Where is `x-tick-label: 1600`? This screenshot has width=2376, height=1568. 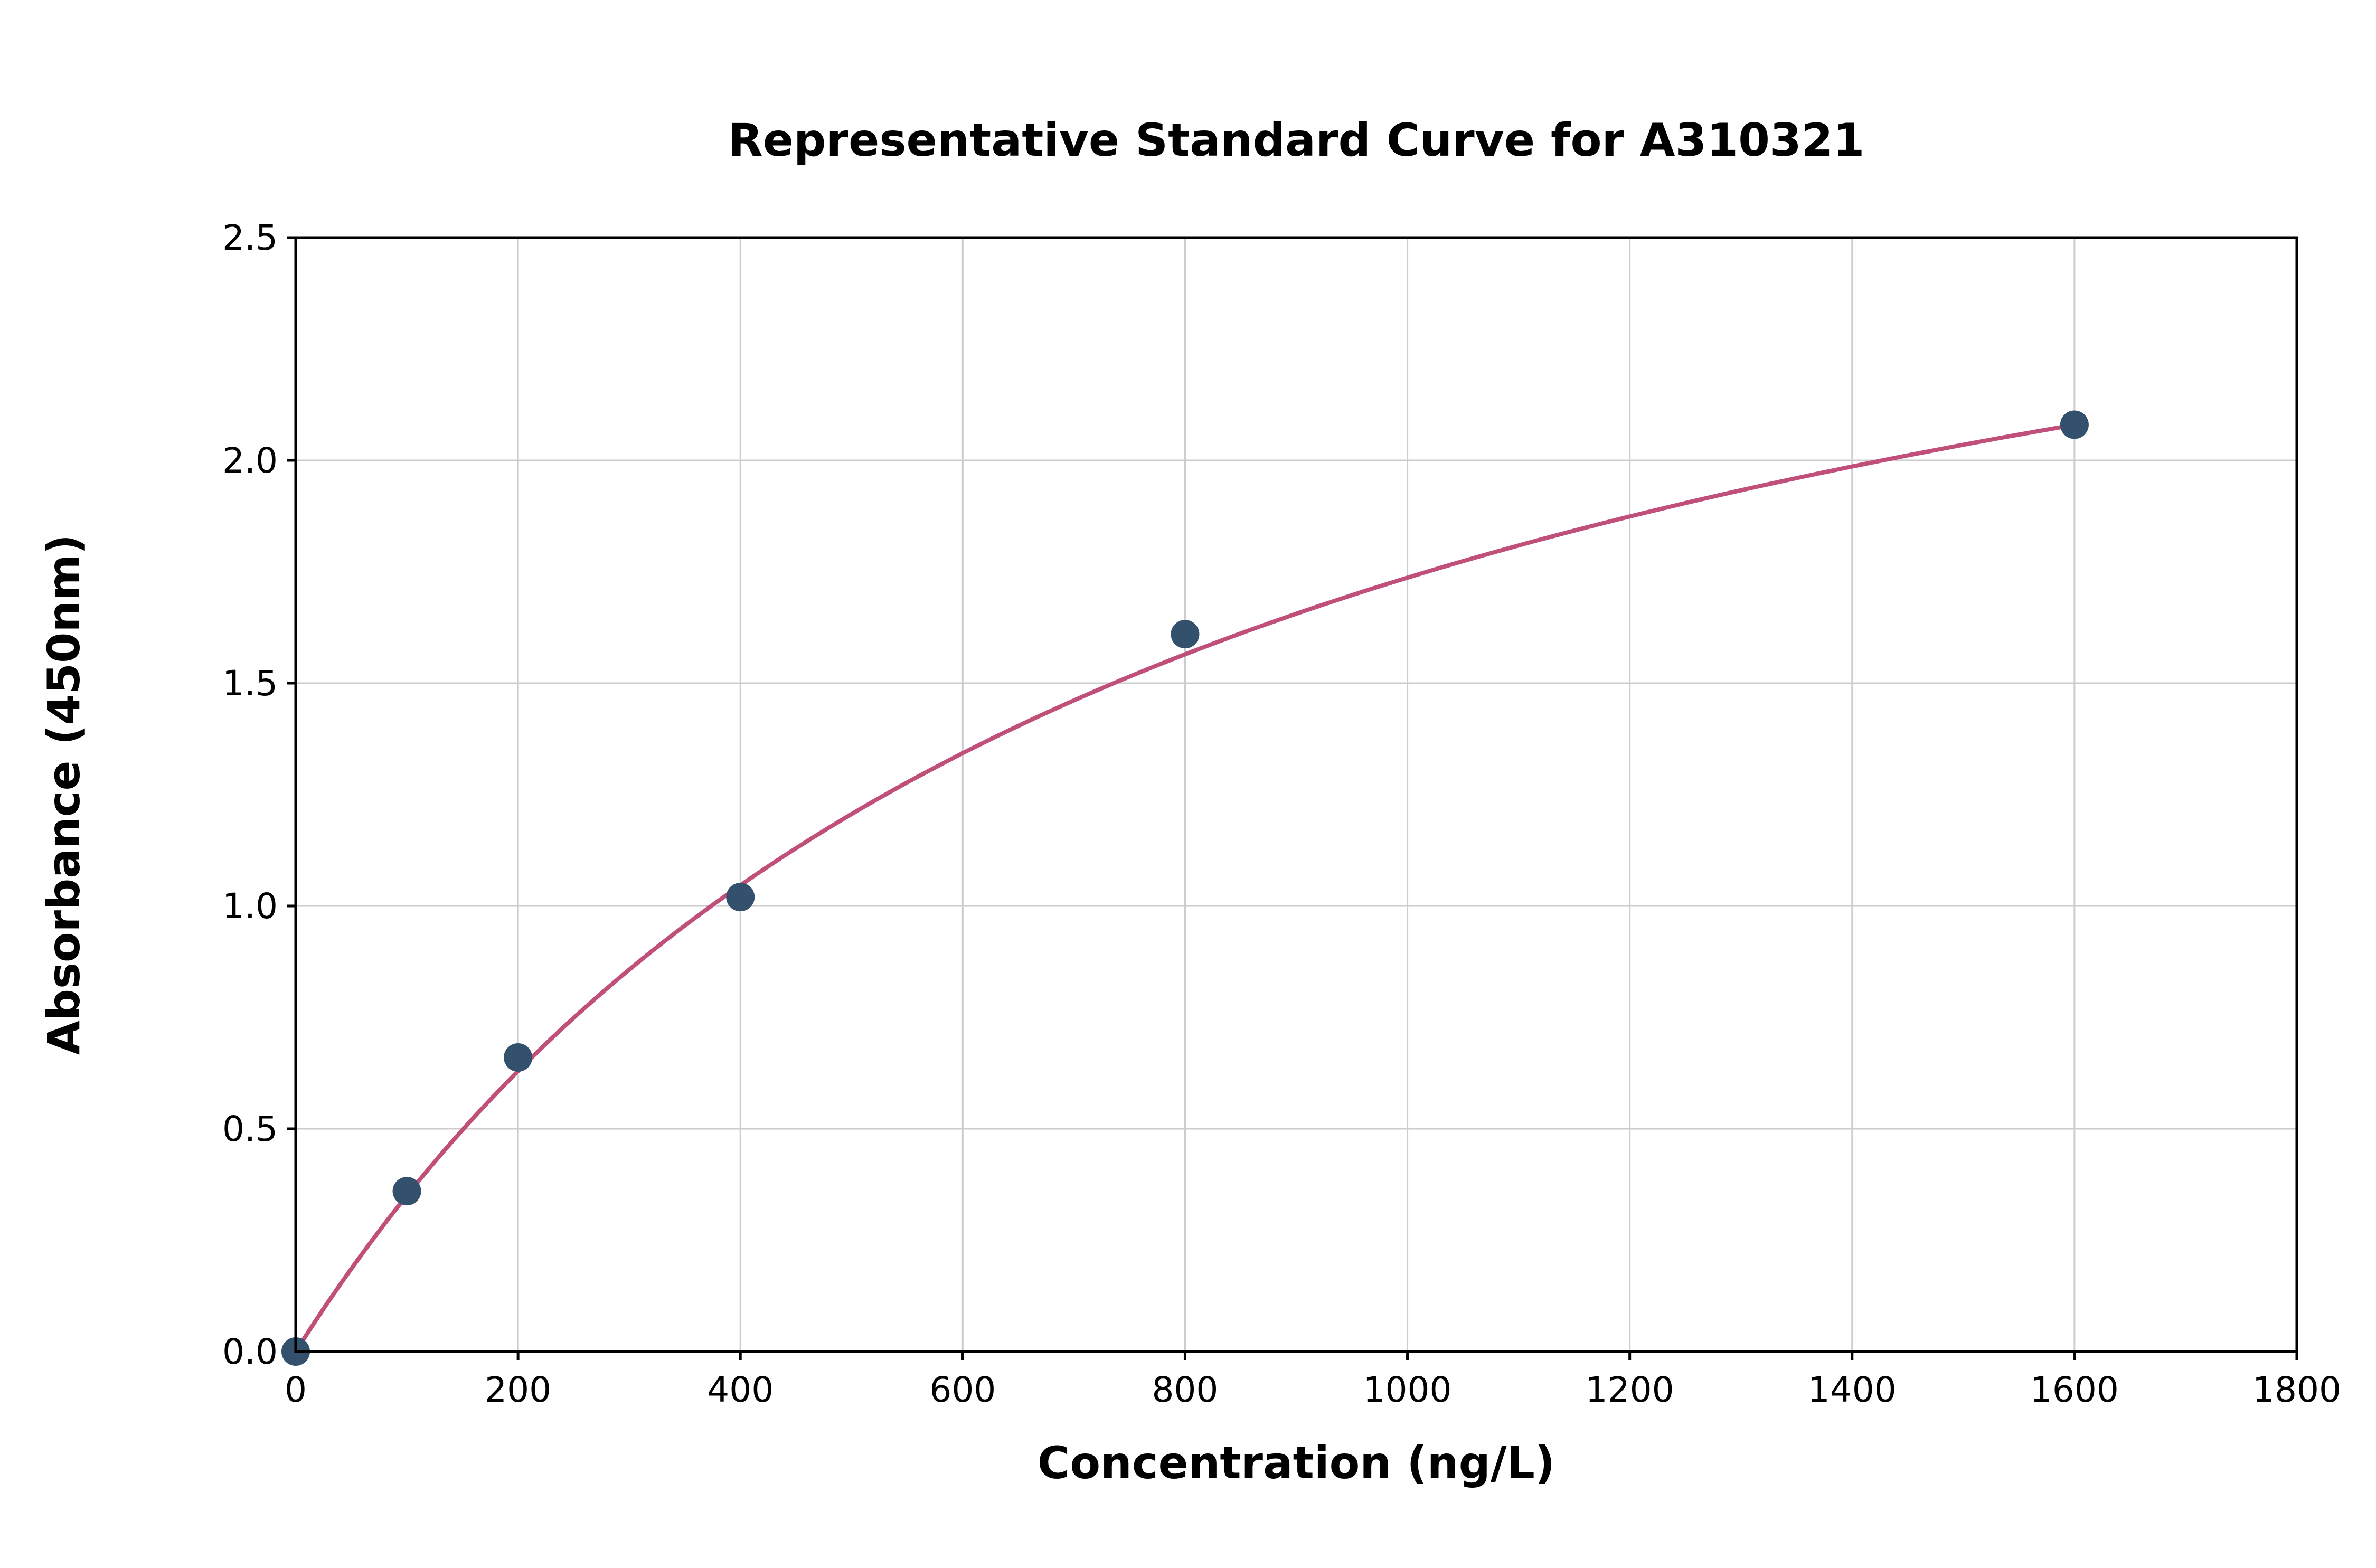
x-tick-label: 1600 is located at coordinates (2075, 1389).